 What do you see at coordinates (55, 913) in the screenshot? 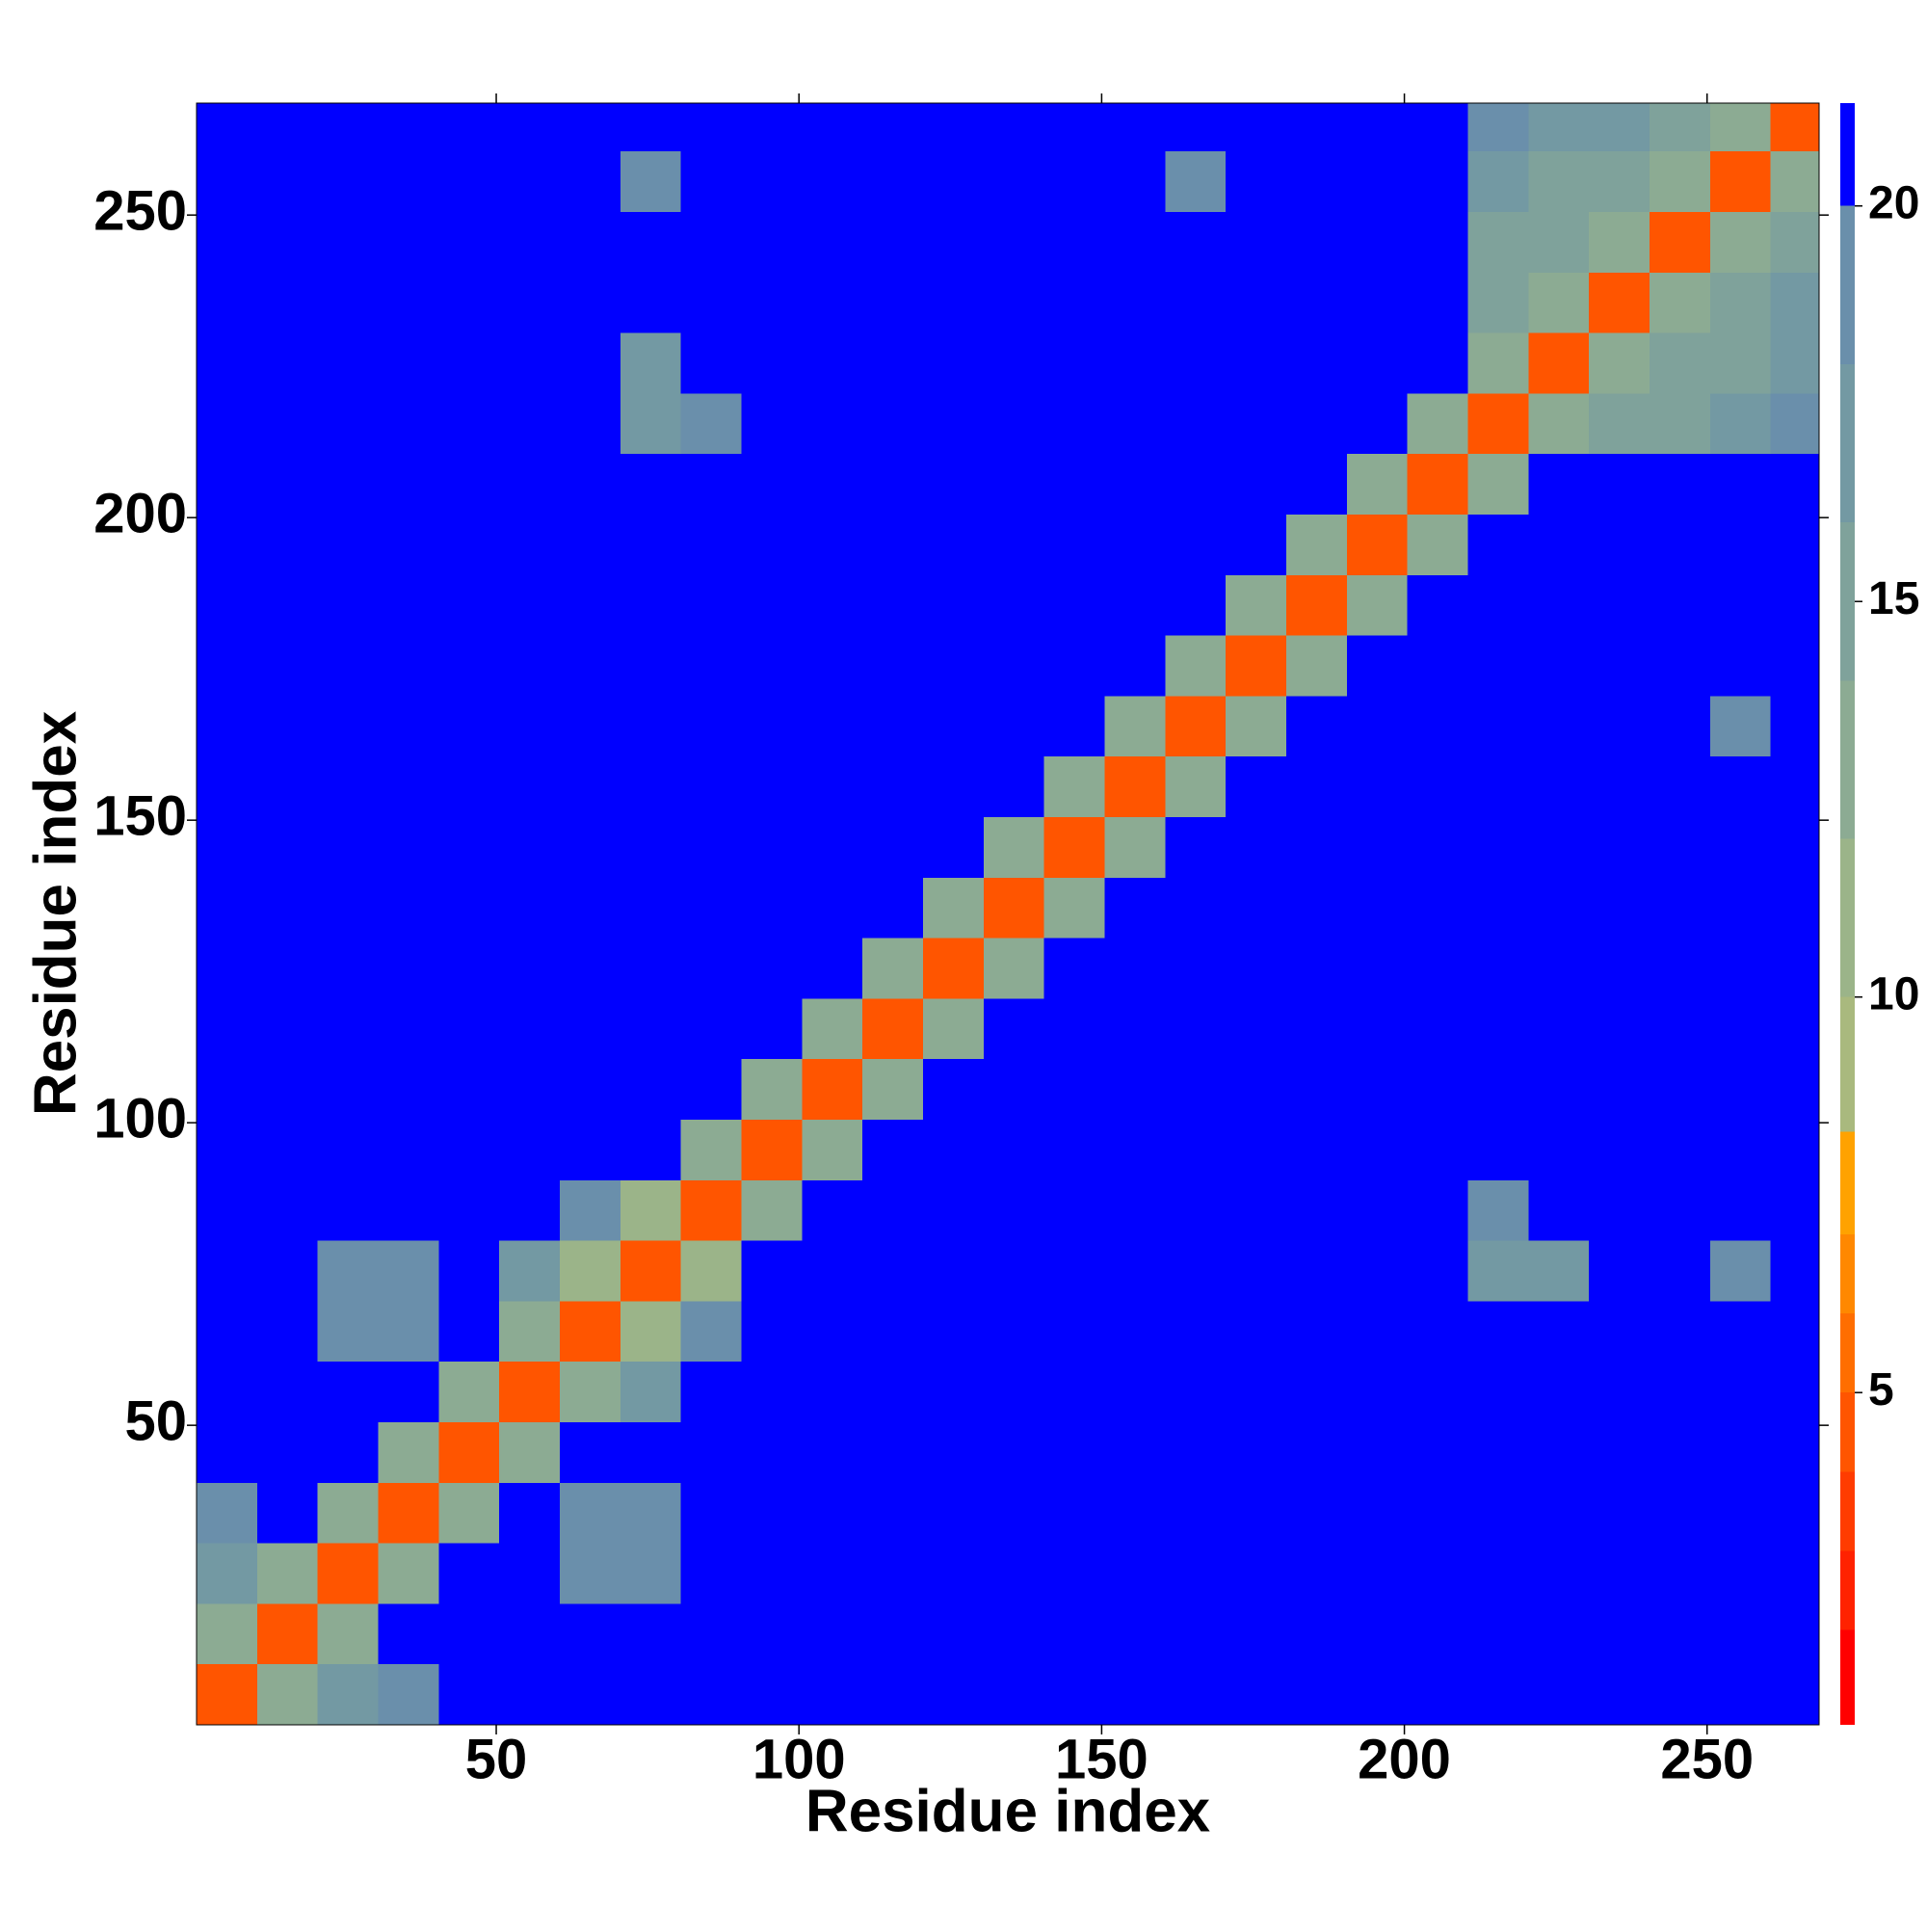
I see `y-axis-title: Residue index` at bounding box center [55, 913].